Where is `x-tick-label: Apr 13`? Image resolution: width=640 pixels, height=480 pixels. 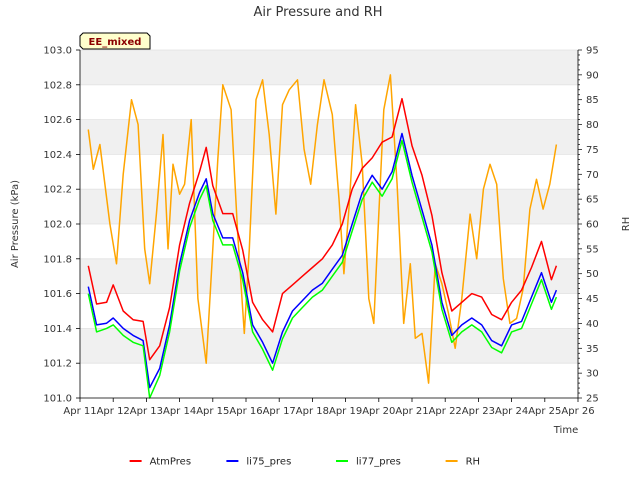
x-tick-label: Apr 13 is located at coordinates (146, 411).